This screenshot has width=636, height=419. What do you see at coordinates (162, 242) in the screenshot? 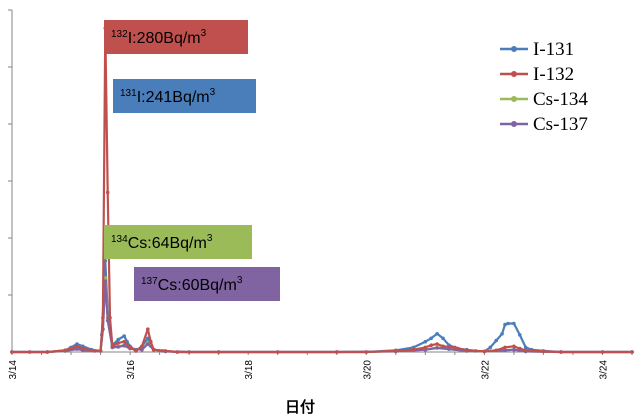
I see `annotation-label: 134Cs:64Bq/m3` at bounding box center [162, 242].